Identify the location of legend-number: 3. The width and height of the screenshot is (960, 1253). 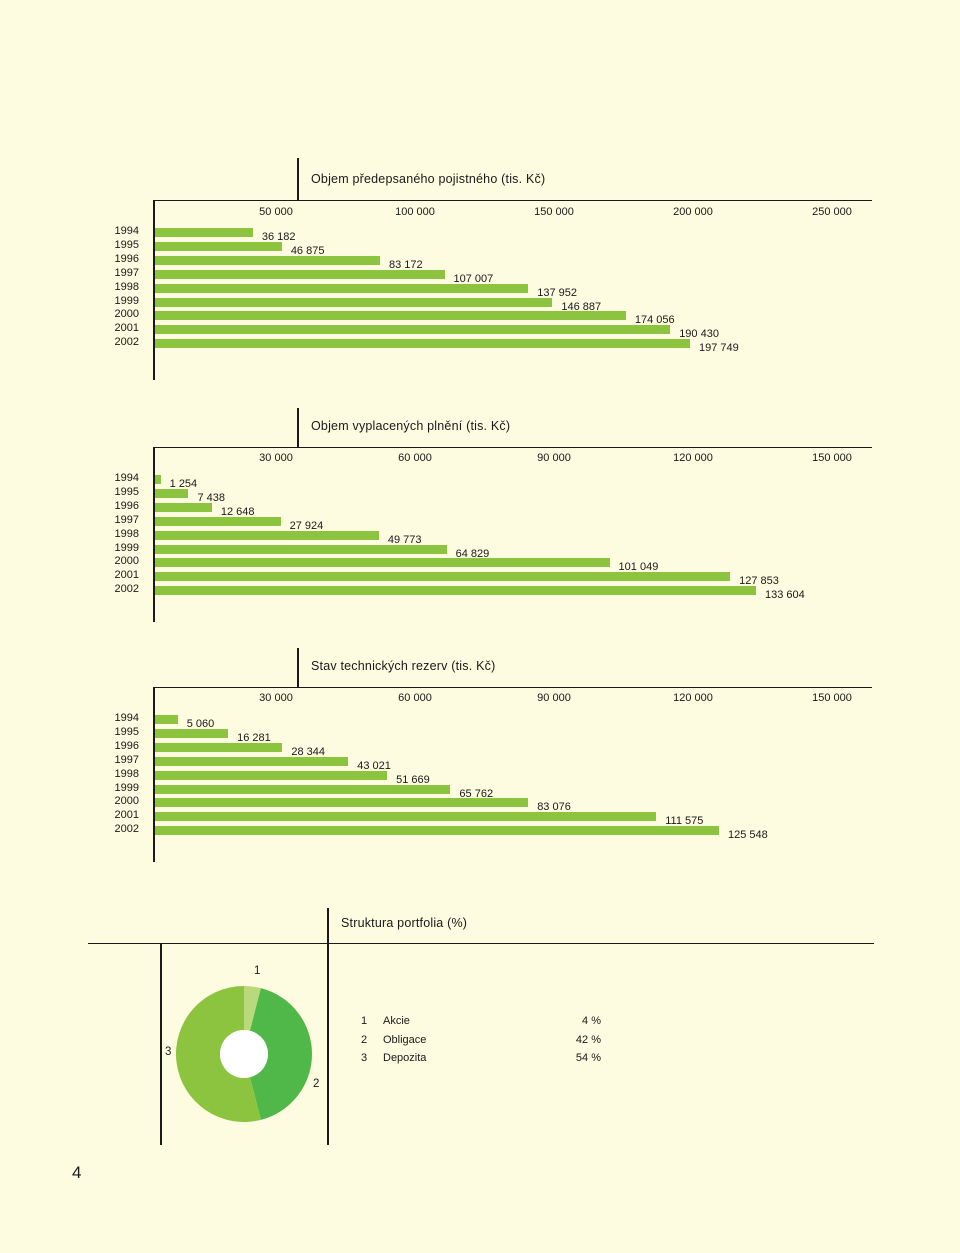
(364, 1058).